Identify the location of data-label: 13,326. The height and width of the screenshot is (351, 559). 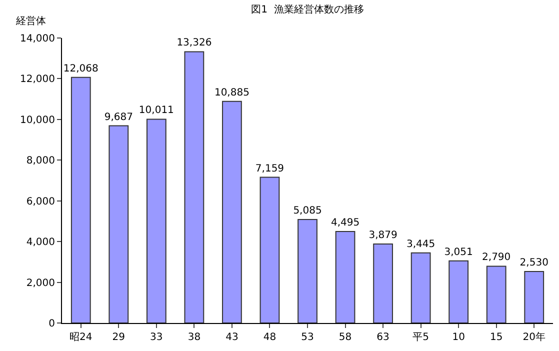
(194, 43).